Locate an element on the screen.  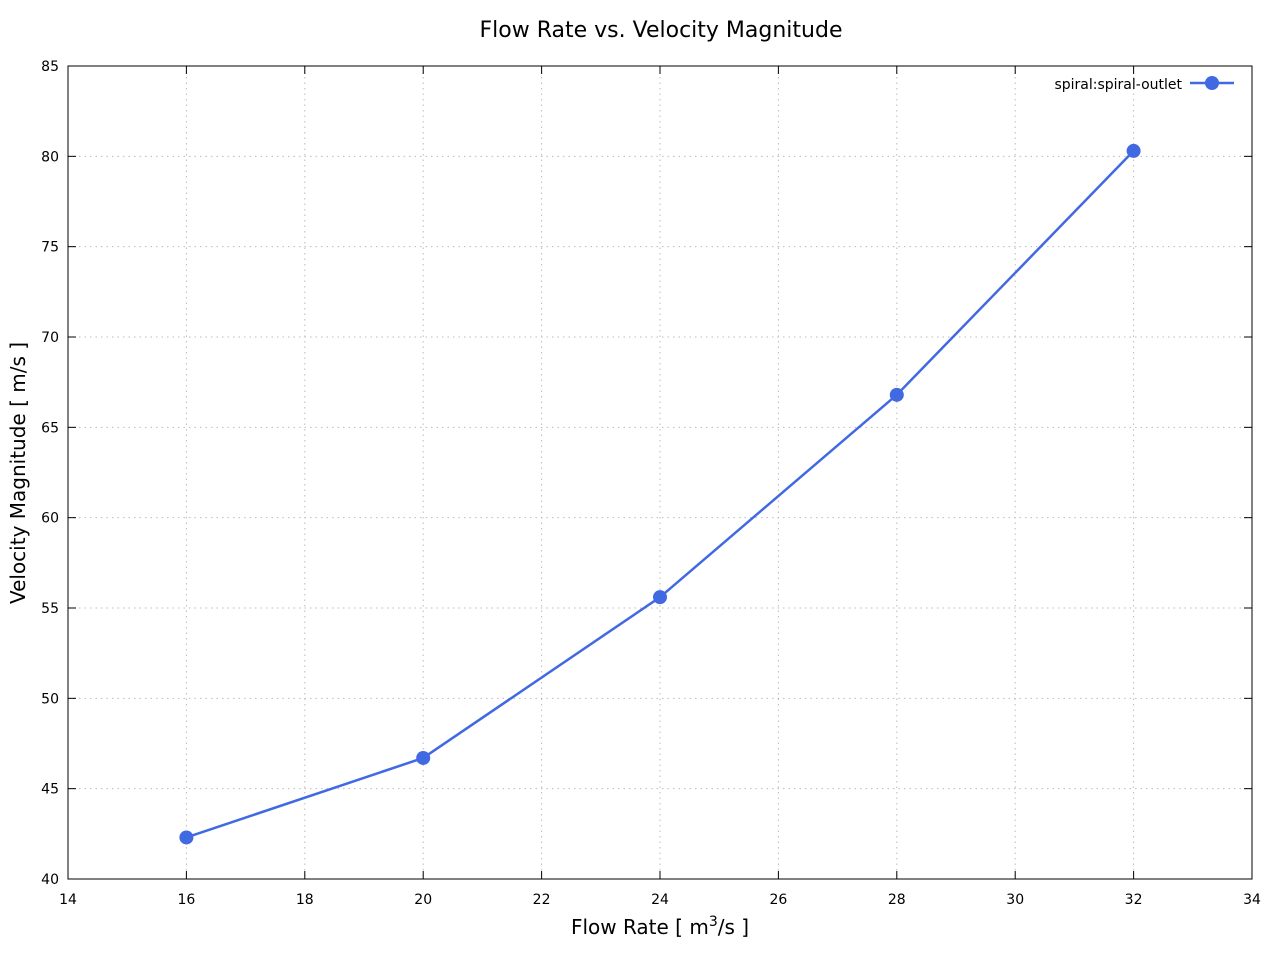
x-tick-label: 30 is located at coordinates (1015, 900).